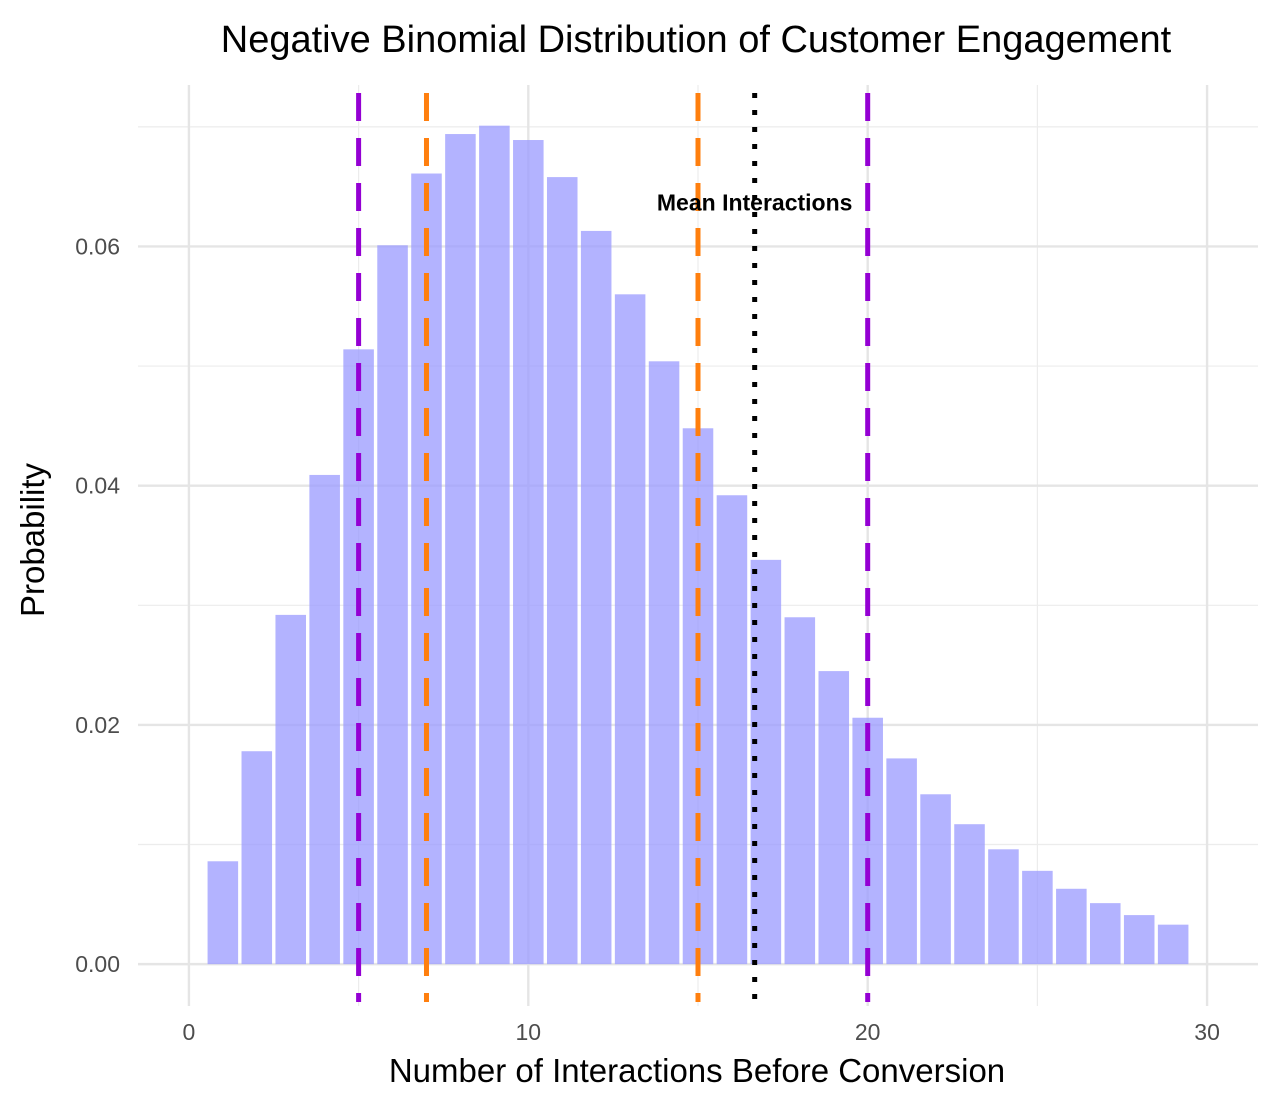  Describe the element at coordinates (868, 1032) in the screenshot. I see `x-tick-label: 20` at that location.